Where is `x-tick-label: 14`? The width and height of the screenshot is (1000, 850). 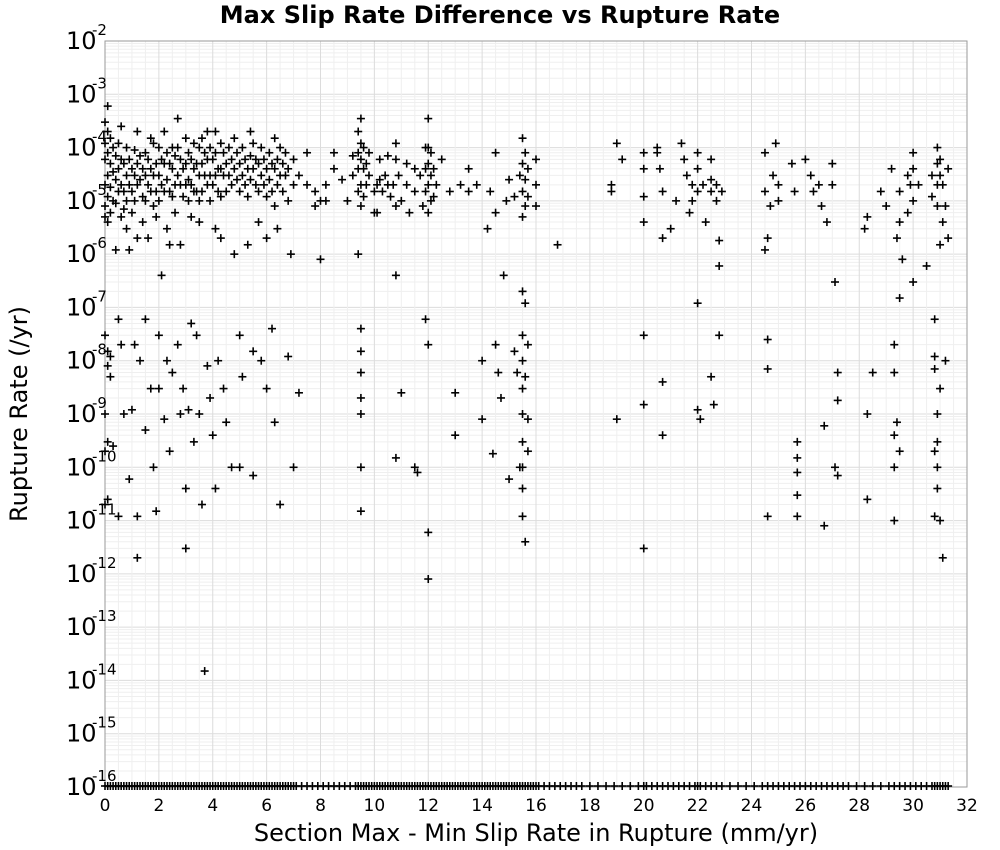 x-tick-label: 14 is located at coordinates (482, 806).